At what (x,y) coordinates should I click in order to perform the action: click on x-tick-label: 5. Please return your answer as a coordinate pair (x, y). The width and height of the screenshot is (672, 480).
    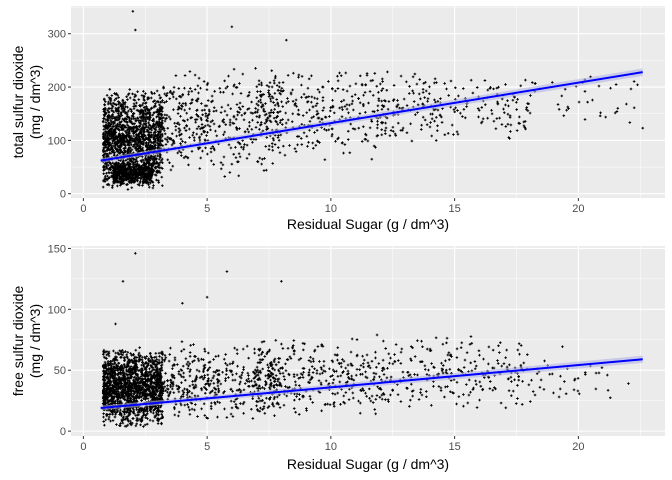
    Looking at the image, I should click on (207, 209).